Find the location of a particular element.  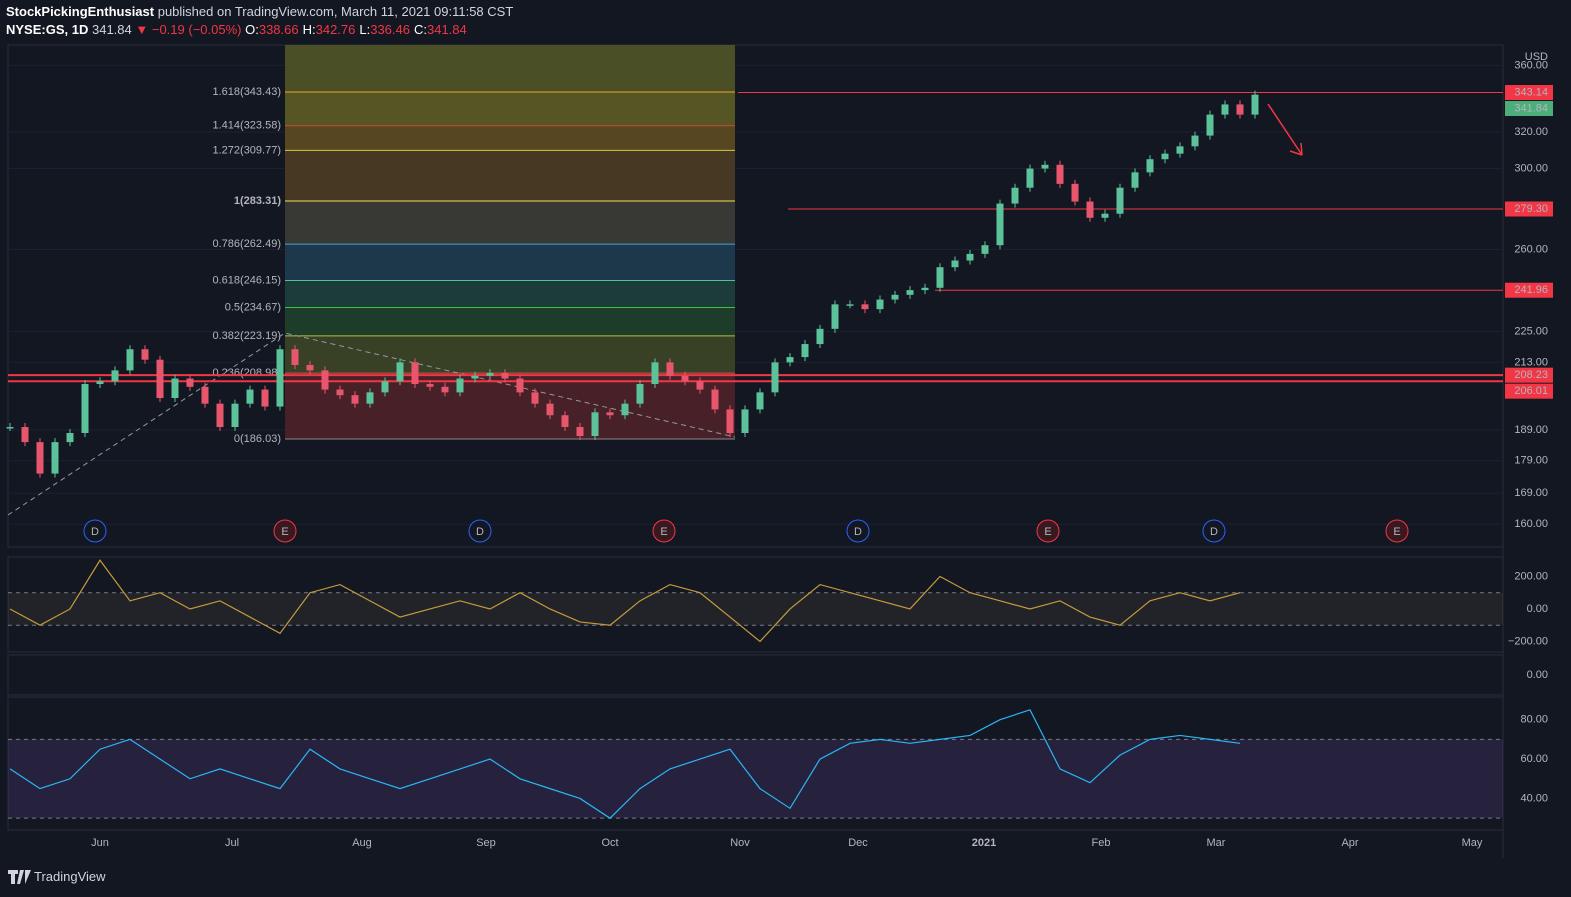

y-tick-label: 360.00 is located at coordinates (1531, 65).